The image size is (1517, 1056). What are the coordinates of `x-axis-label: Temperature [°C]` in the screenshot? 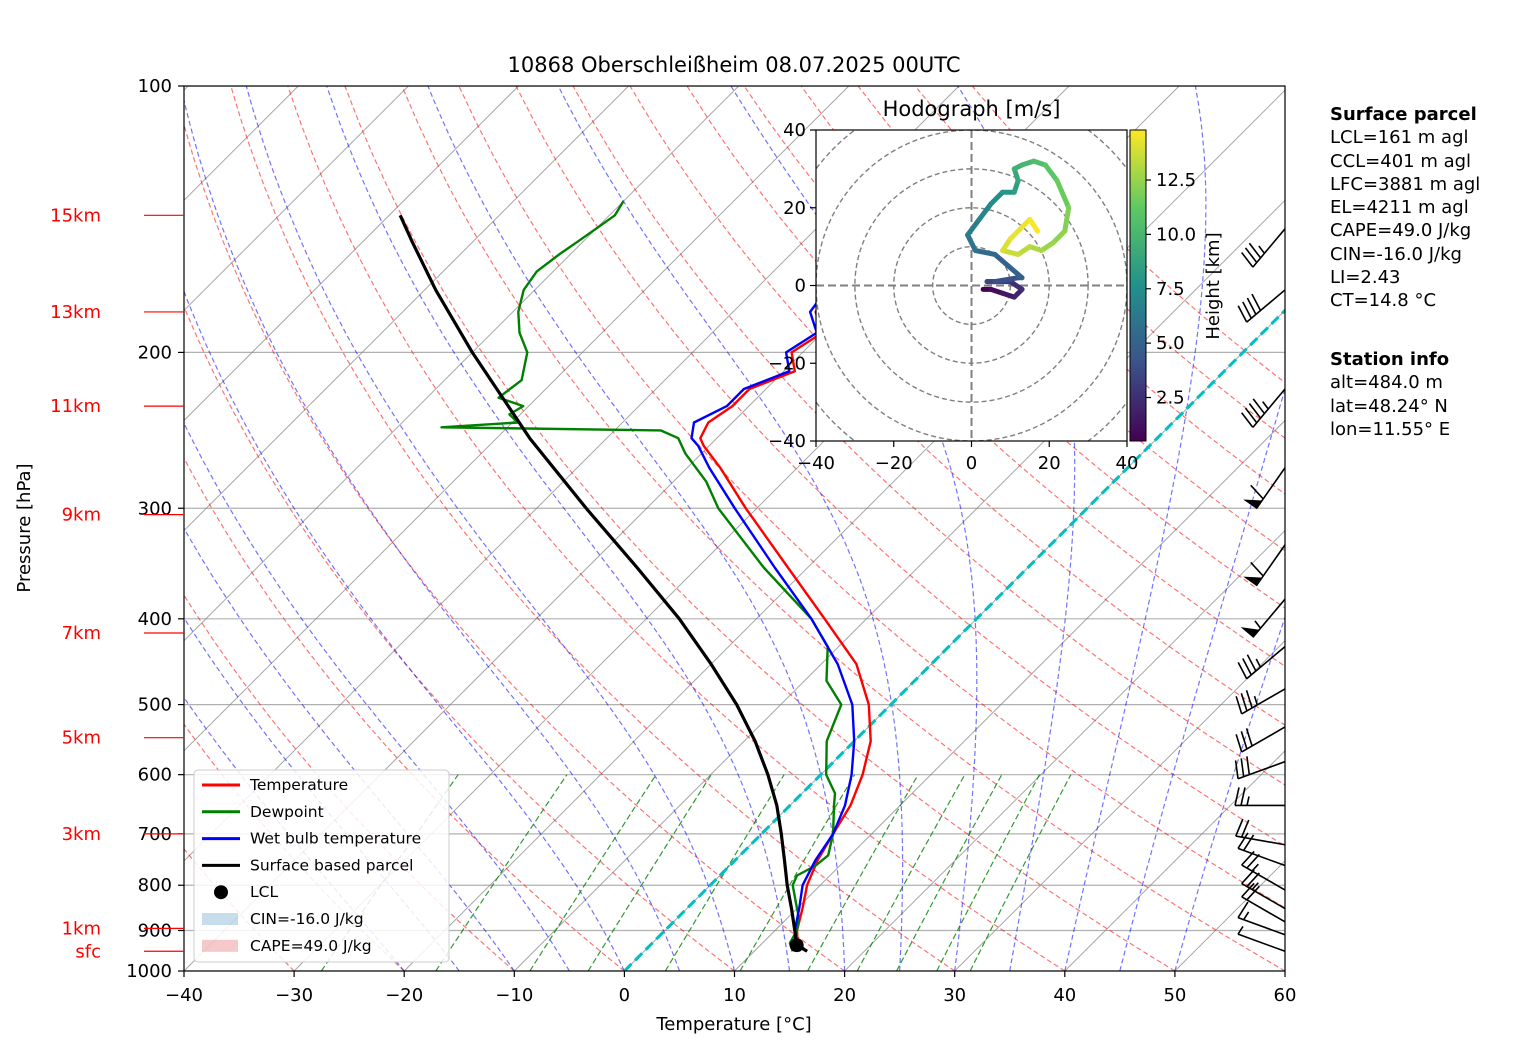 It's located at (733, 1024).